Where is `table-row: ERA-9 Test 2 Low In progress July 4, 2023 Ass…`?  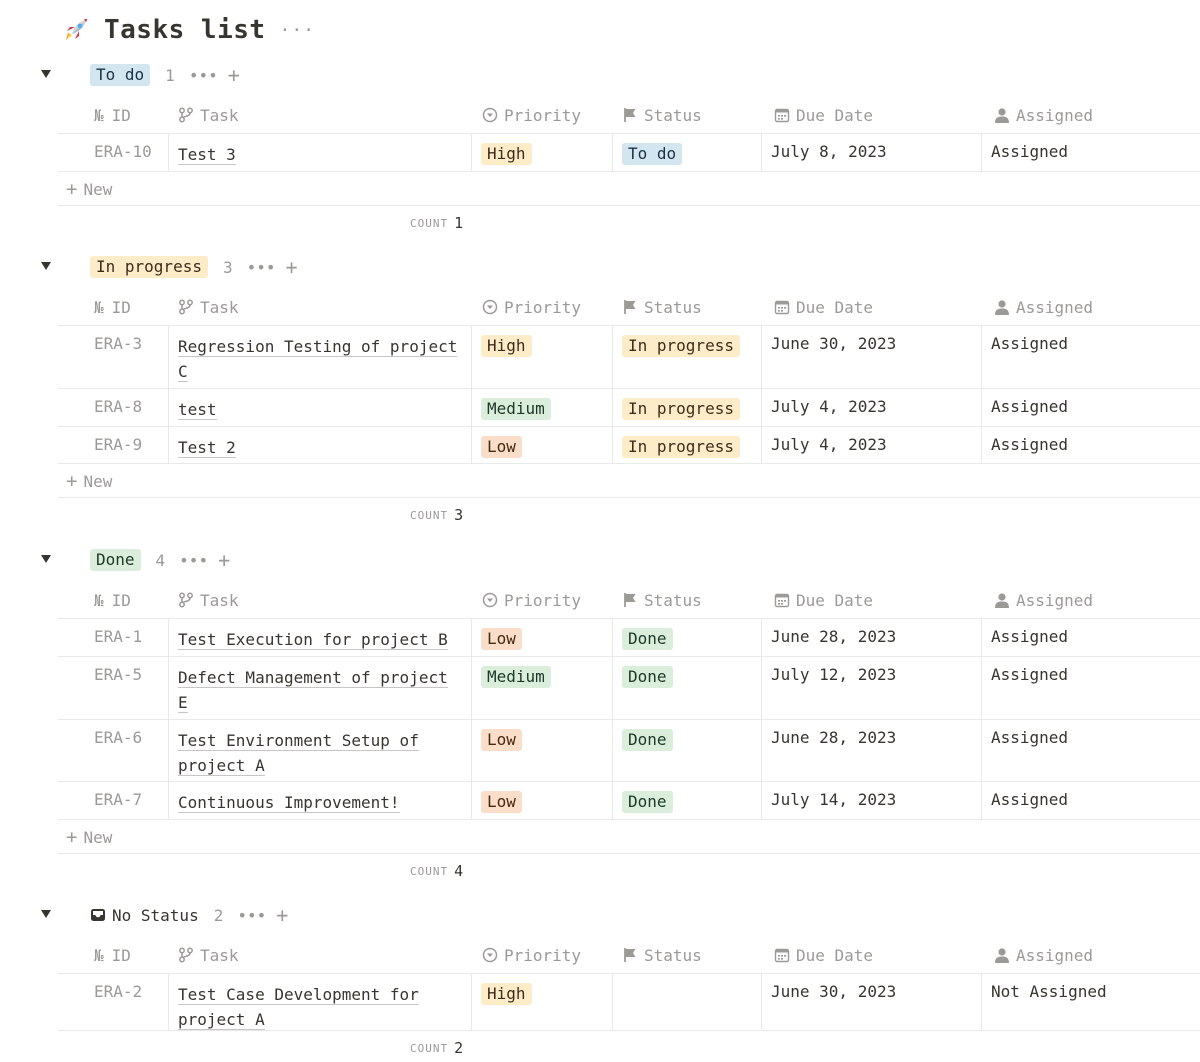 table-row: ERA-9 Test 2 Low In progress July 4, 2023 Ass… is located at coordinates (629, 445).